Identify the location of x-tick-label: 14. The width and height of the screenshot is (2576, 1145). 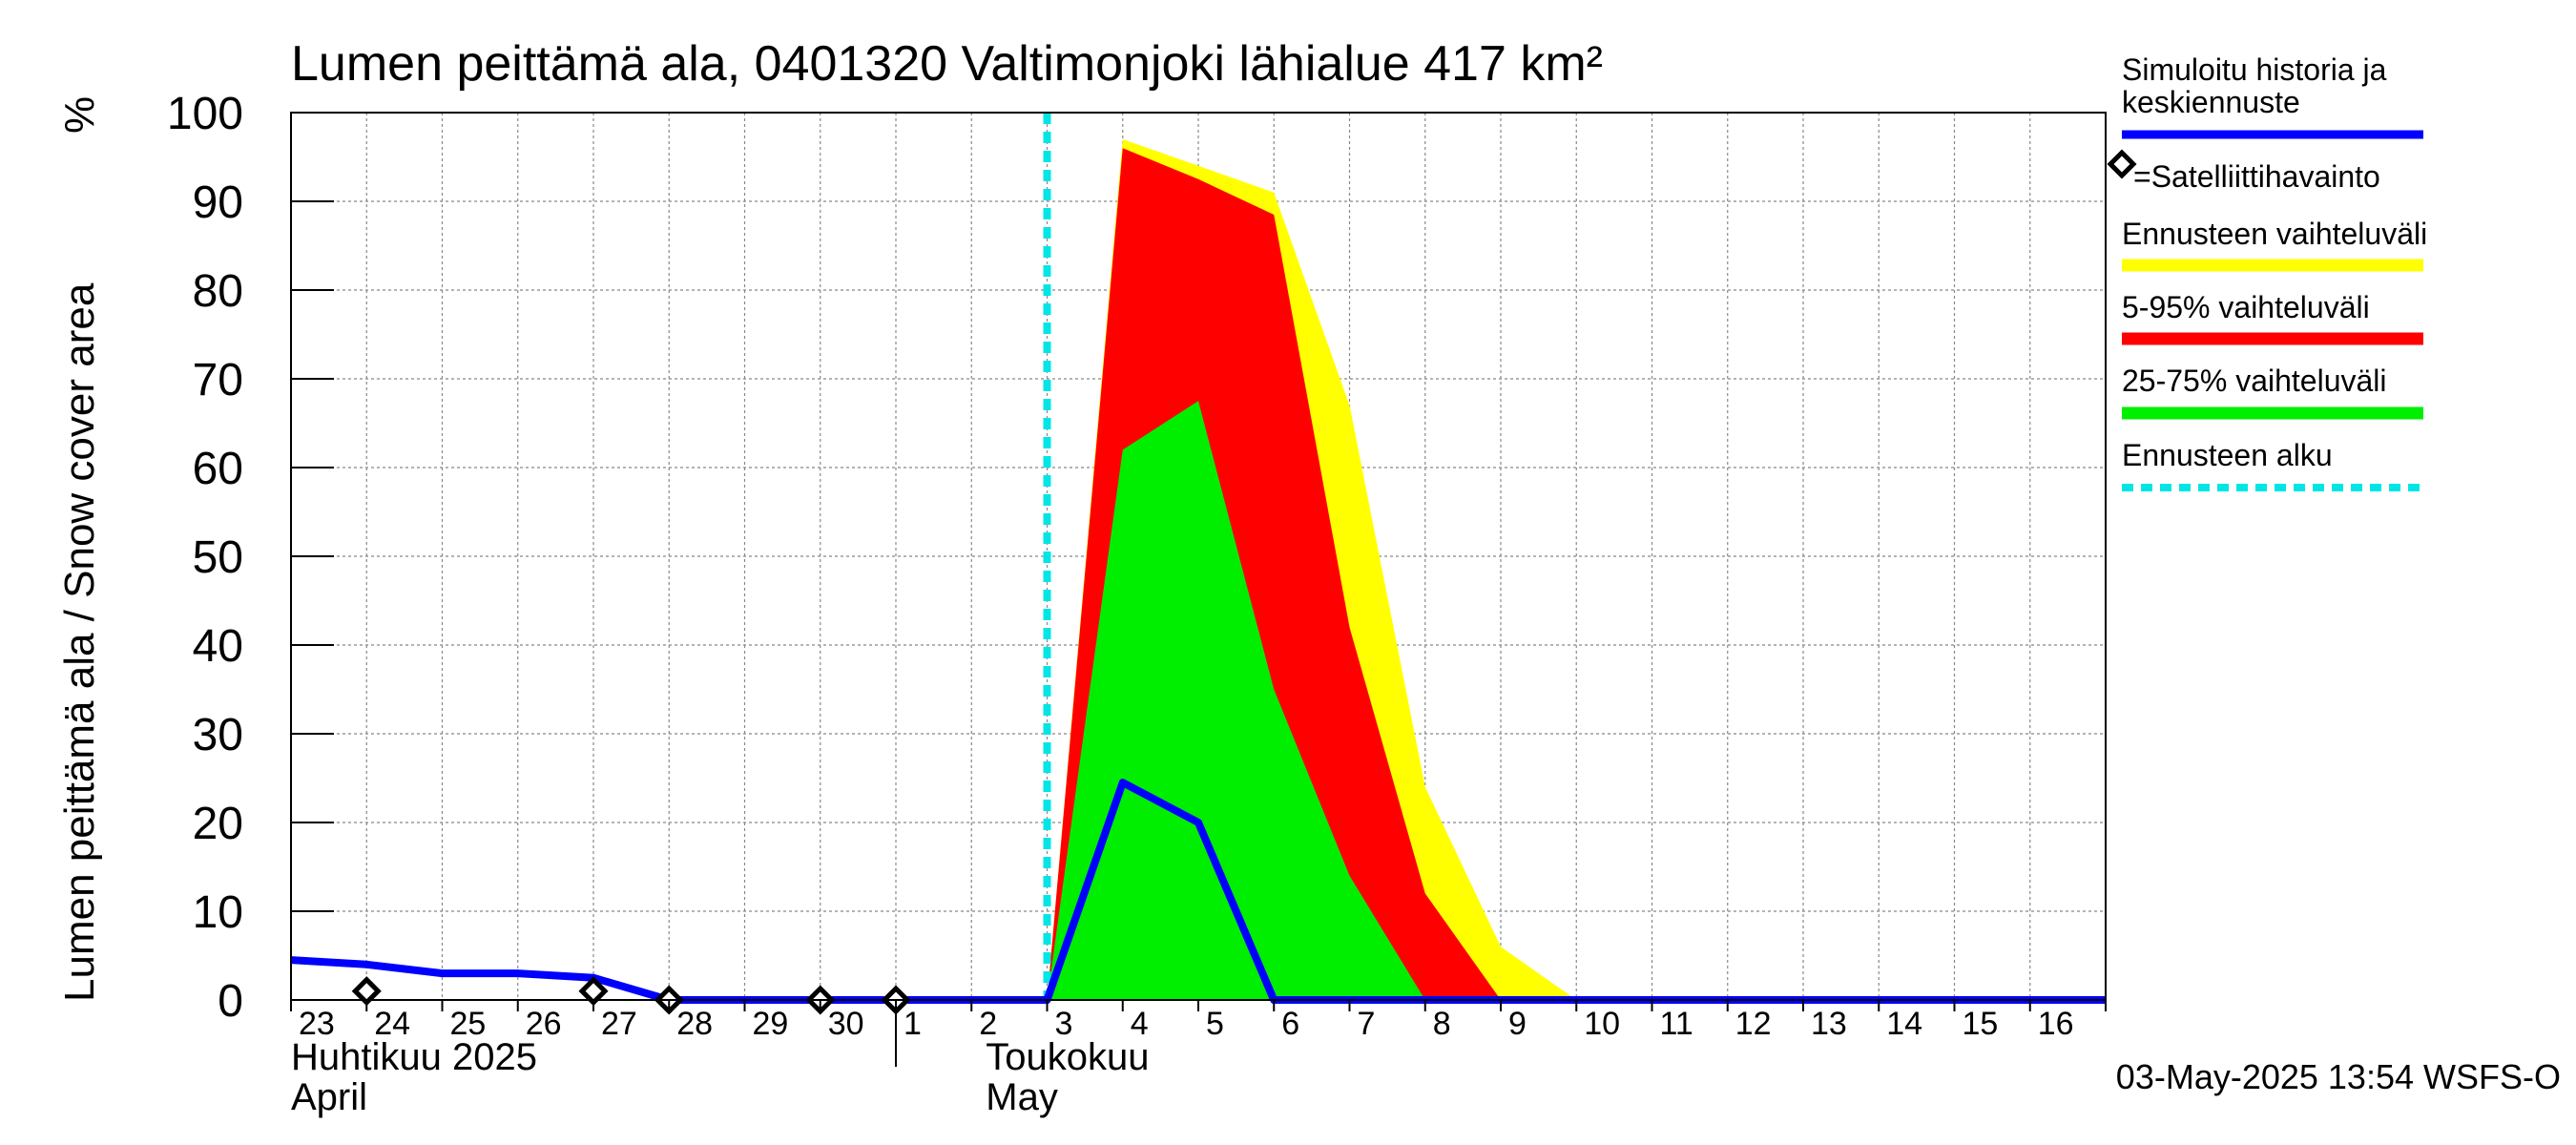
(1904, 1024).